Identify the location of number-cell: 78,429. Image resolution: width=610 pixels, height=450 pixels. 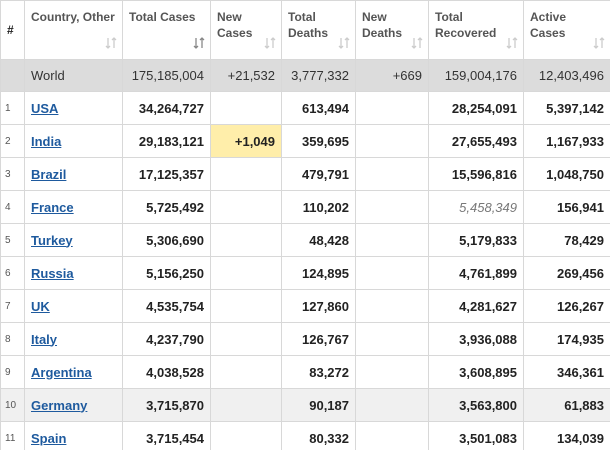
(566, 240).